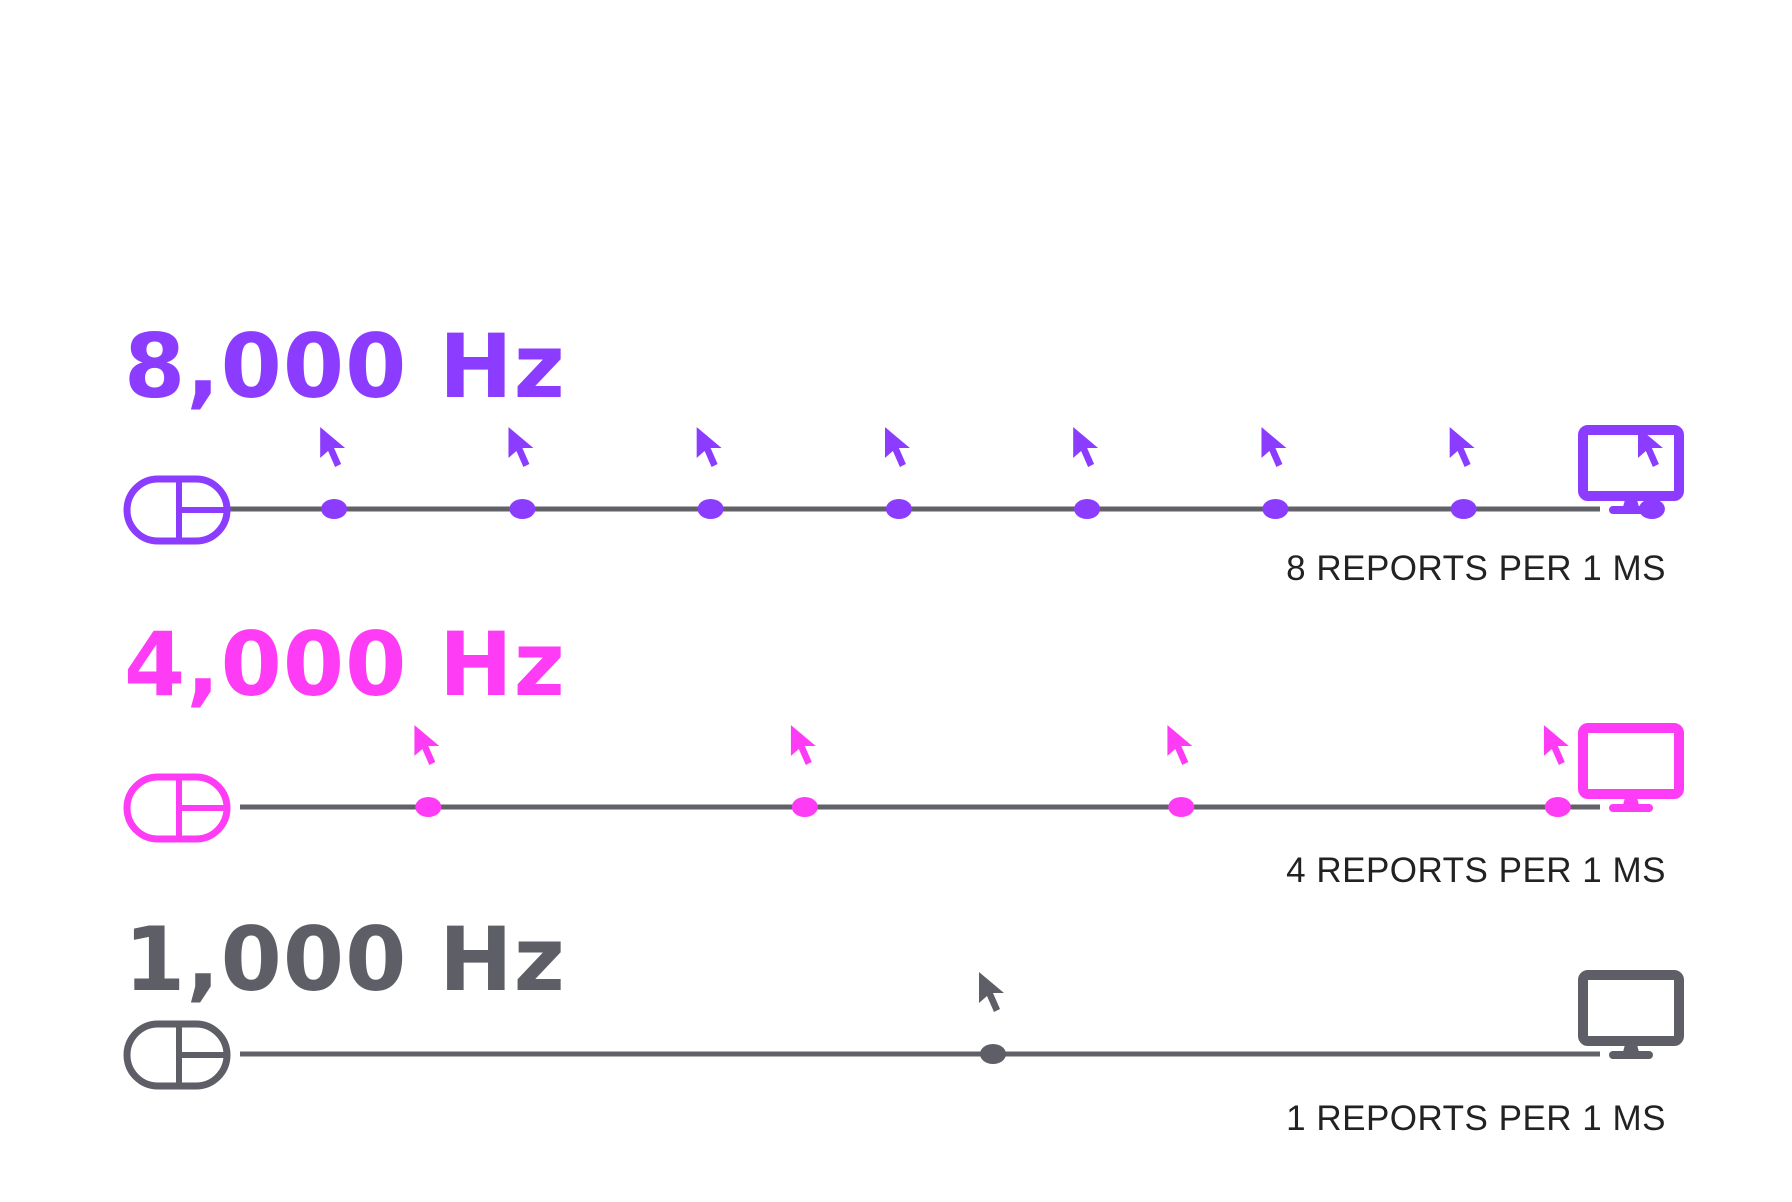 The height and width of the screenshot is (1202, 1792). What do you see at coordinates (345, 959) in the screenshot?
I see `rate-label: 1,000 Hz` at bounding box center [345, 959].